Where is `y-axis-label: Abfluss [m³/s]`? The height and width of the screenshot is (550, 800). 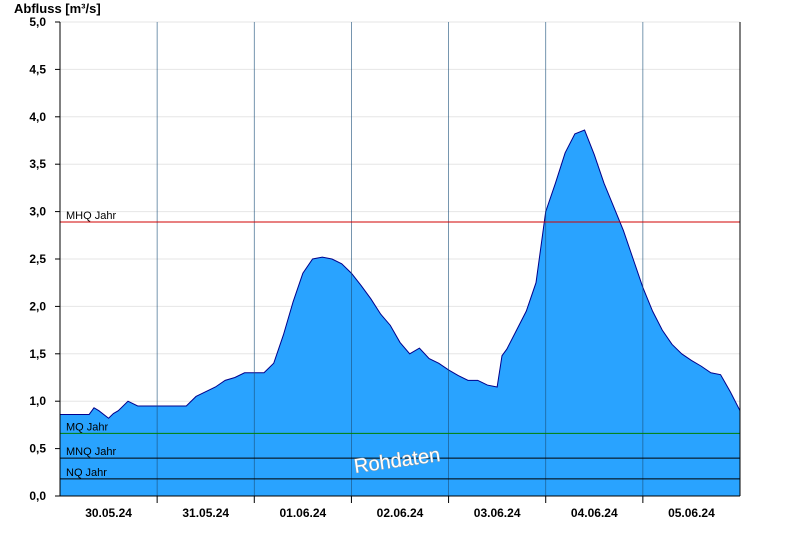 y-axis-label: Abfluss [m³/s] is located at coordinates (57, 8).